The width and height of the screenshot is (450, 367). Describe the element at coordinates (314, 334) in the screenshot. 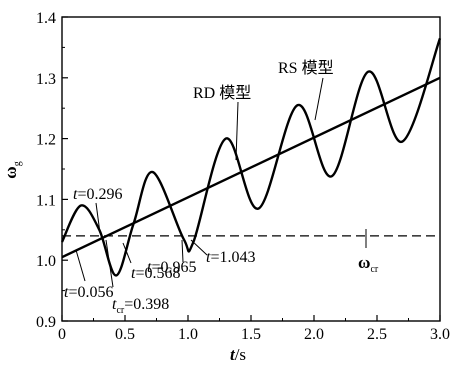

I see `x-tick-label: 2.0` at that location.